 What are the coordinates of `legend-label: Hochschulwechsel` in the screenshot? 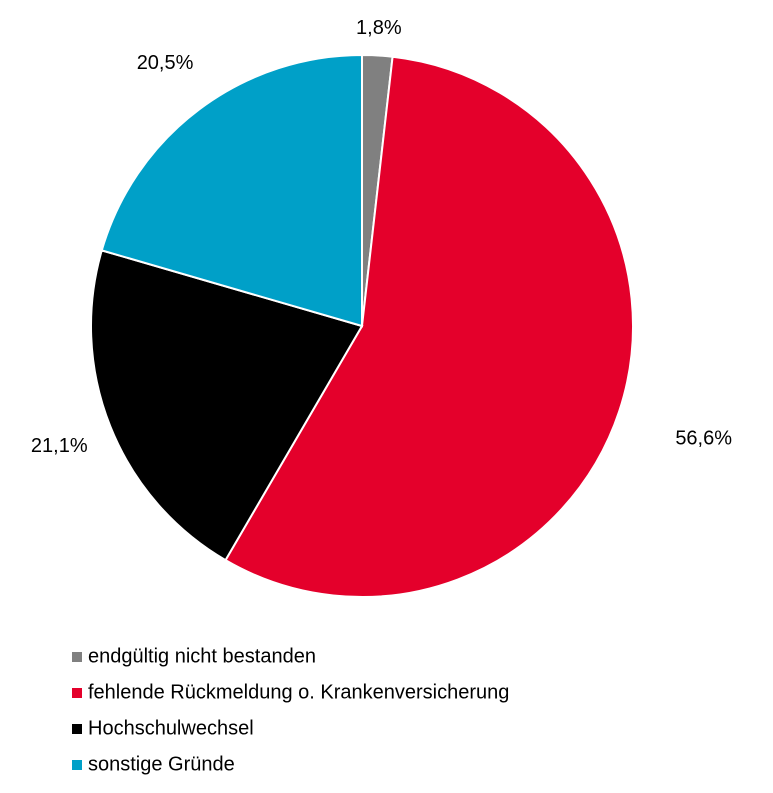 It's located at (171, 728).